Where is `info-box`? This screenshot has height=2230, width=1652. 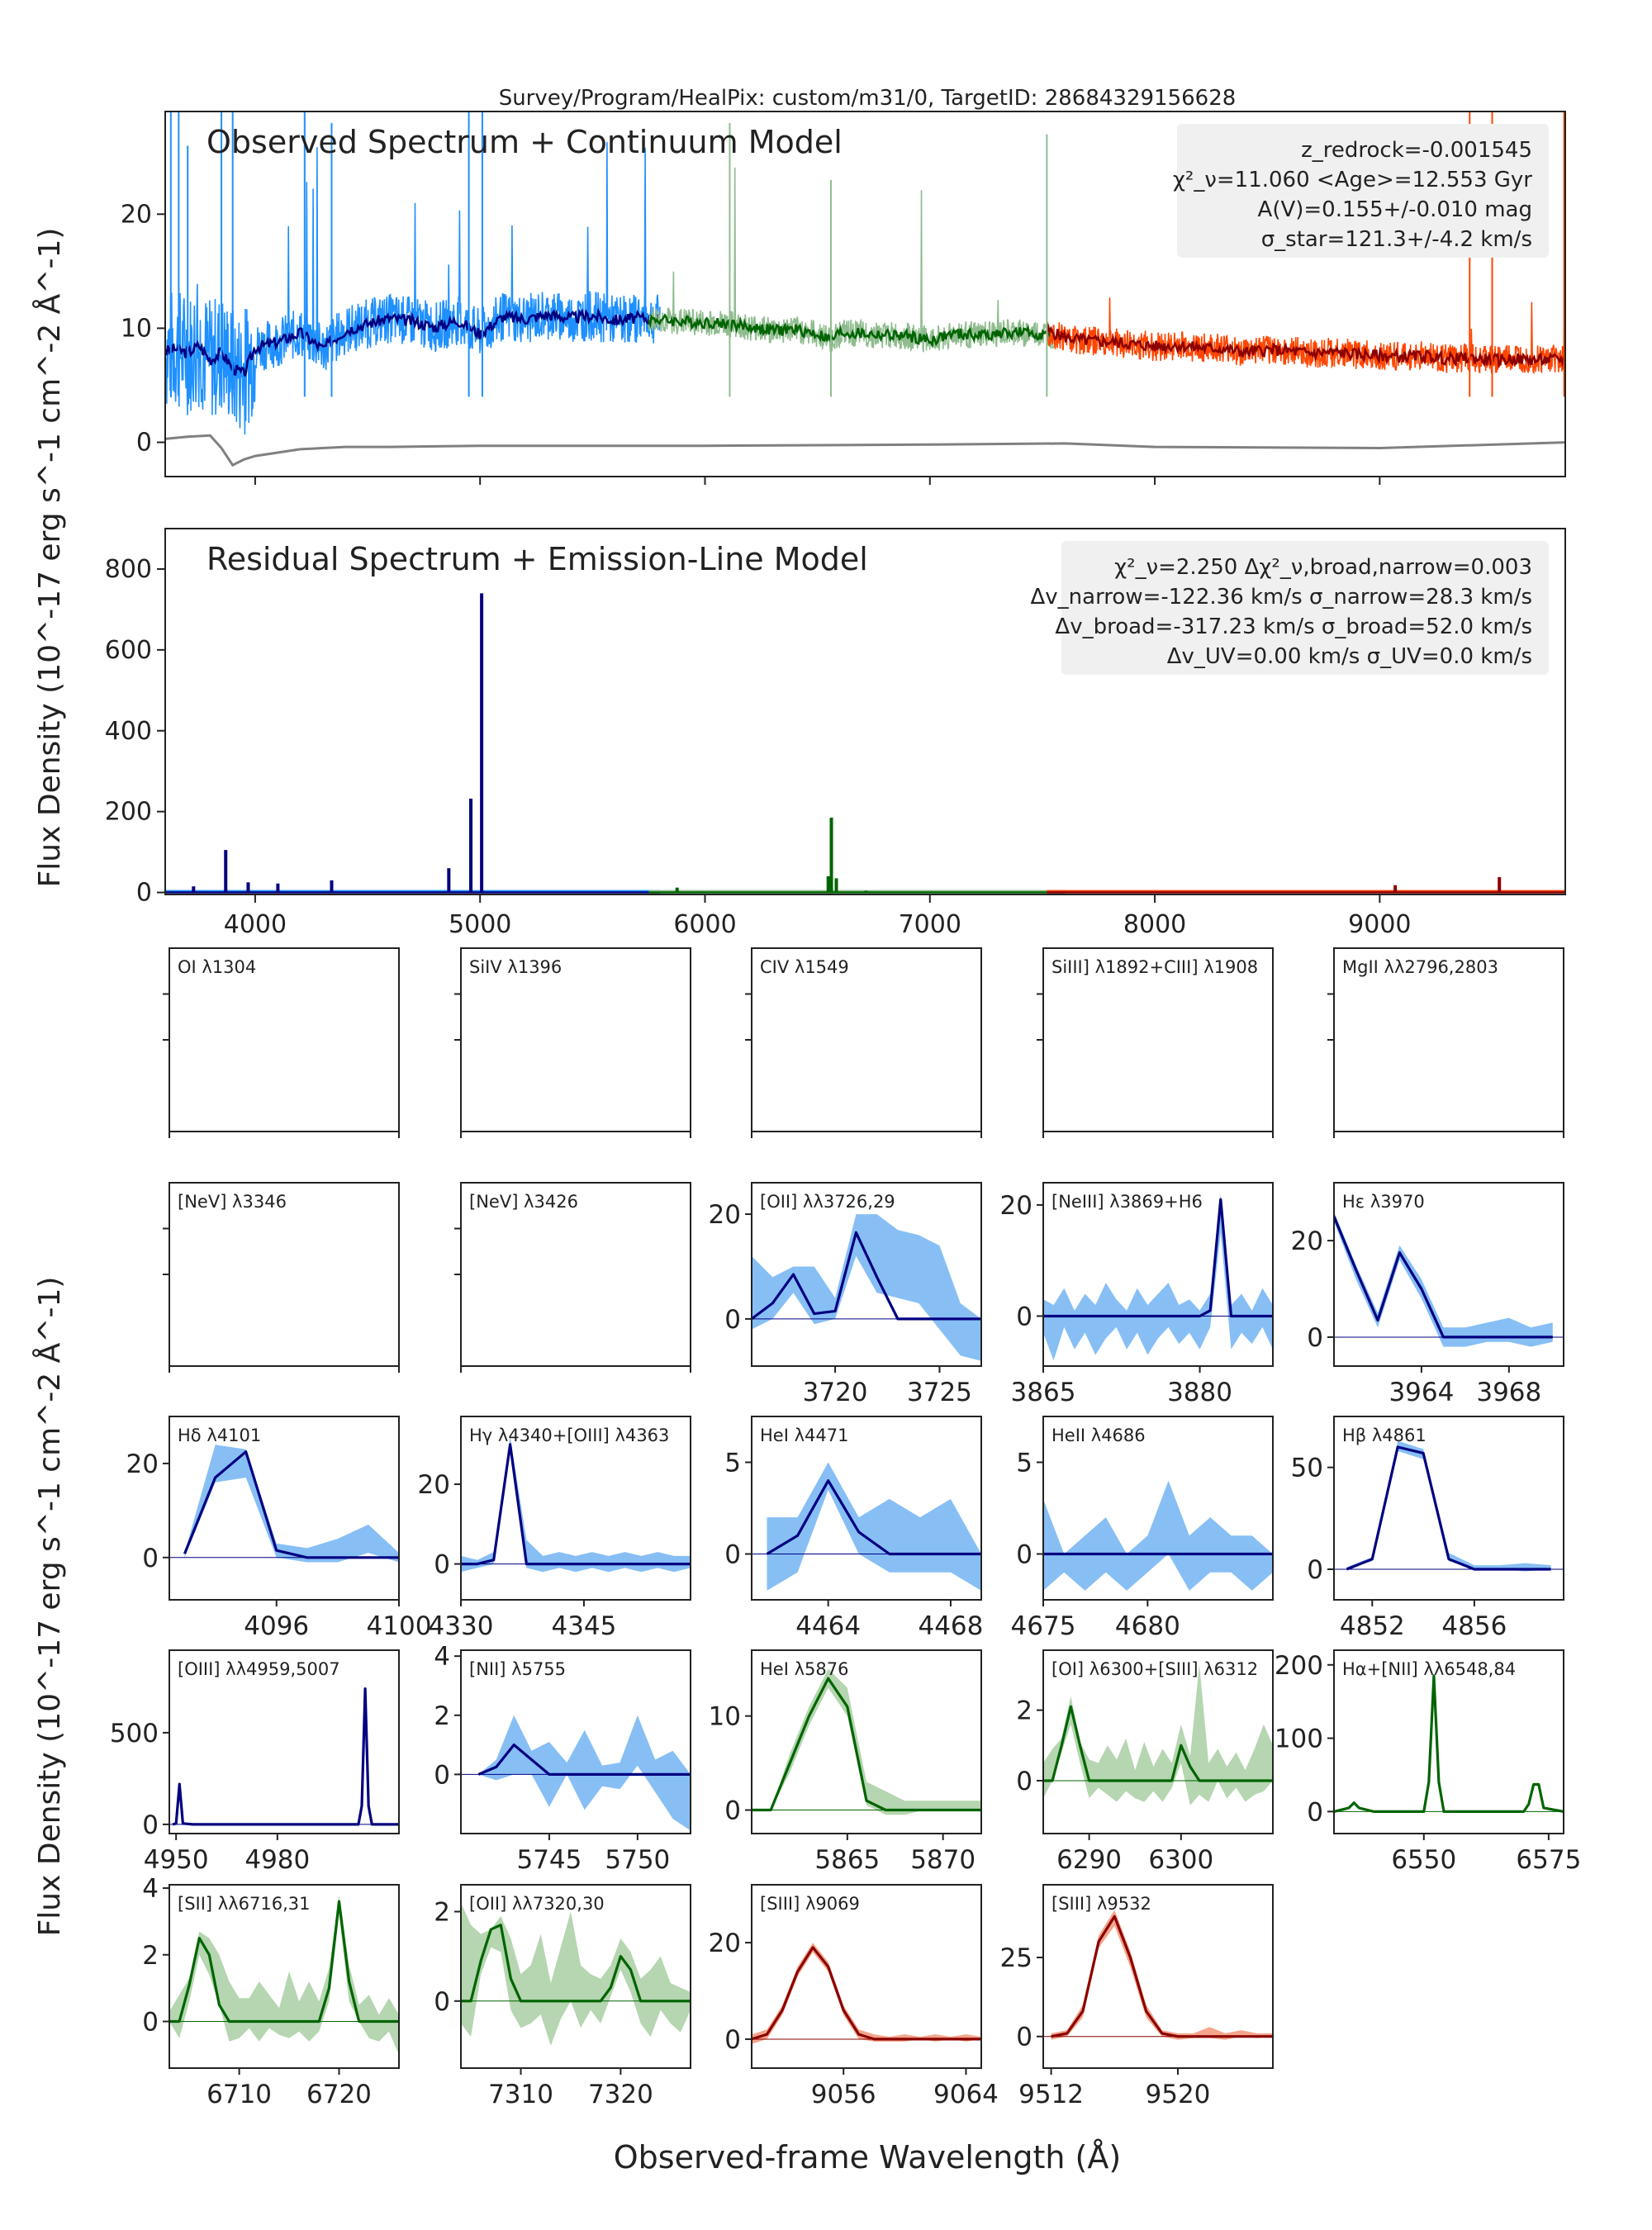
info-box is located at coordinates (1363, 191).